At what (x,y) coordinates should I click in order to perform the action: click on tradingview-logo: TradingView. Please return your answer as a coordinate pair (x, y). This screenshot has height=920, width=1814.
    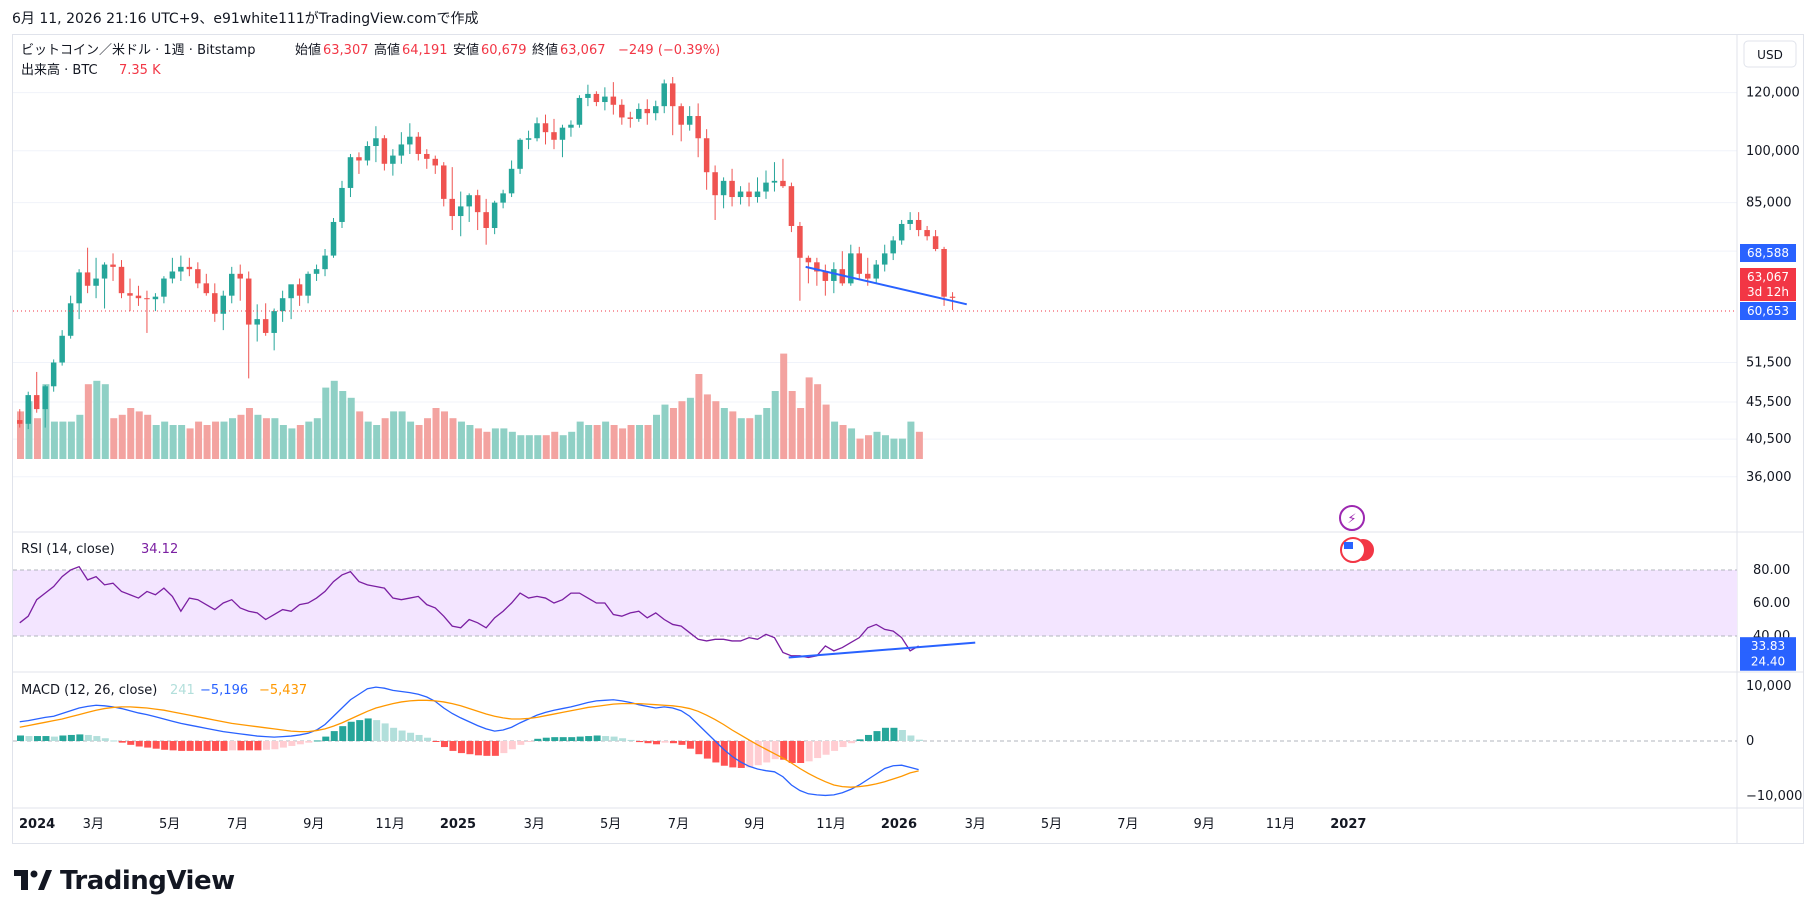
    Looking at the image, I should click on (124, 881).